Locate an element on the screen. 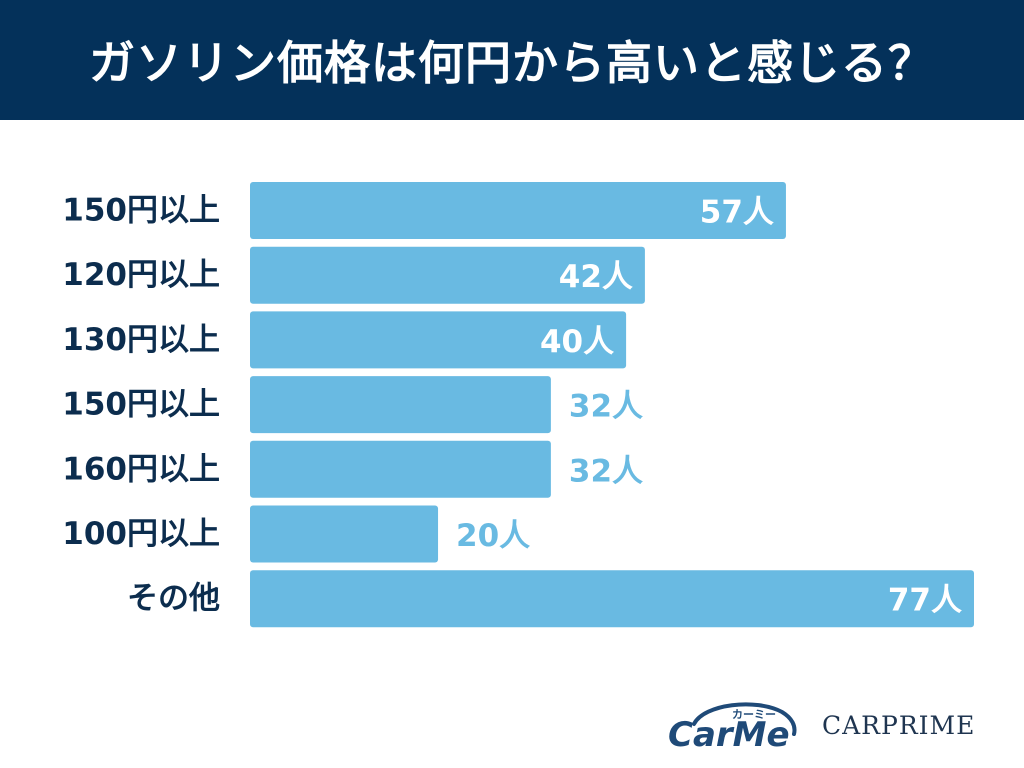 The image size is (1024, 768). carme-logo: カーミー CarMe is located at coordinates (732, 727).